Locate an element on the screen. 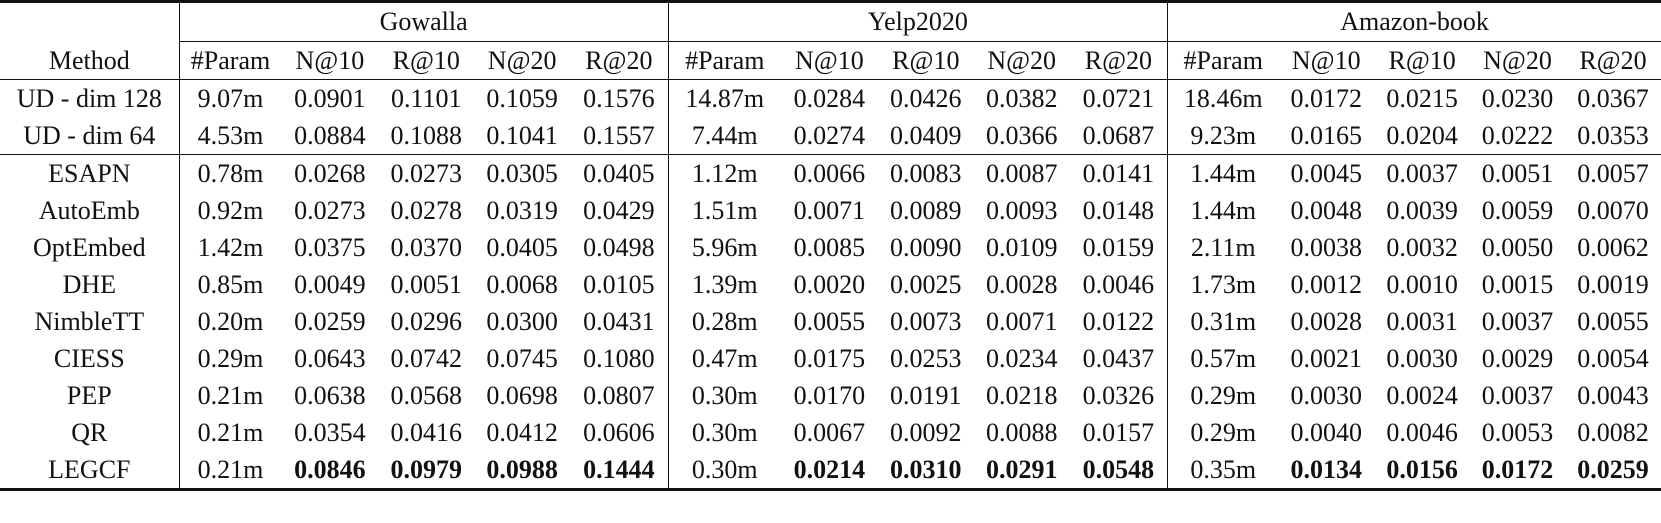 The width and height of the screenshot is (1661, 523). metric-value-cell: 0.0367 is located at coordinates (1612, 98).